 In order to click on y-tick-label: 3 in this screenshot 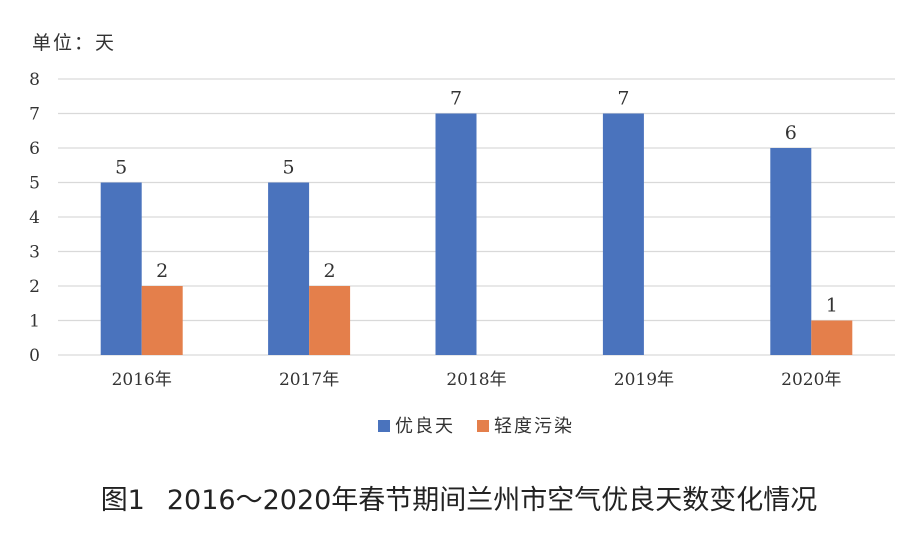, I will do `click(34, 253)`.